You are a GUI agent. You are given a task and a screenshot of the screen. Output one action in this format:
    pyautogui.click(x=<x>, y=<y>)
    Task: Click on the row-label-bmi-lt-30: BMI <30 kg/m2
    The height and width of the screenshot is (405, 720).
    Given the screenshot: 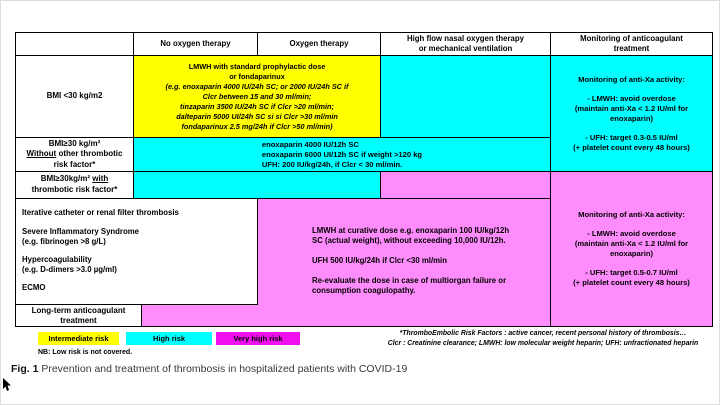 What is the action you would take?
    pyautogui.click(x=74, y=96)
    